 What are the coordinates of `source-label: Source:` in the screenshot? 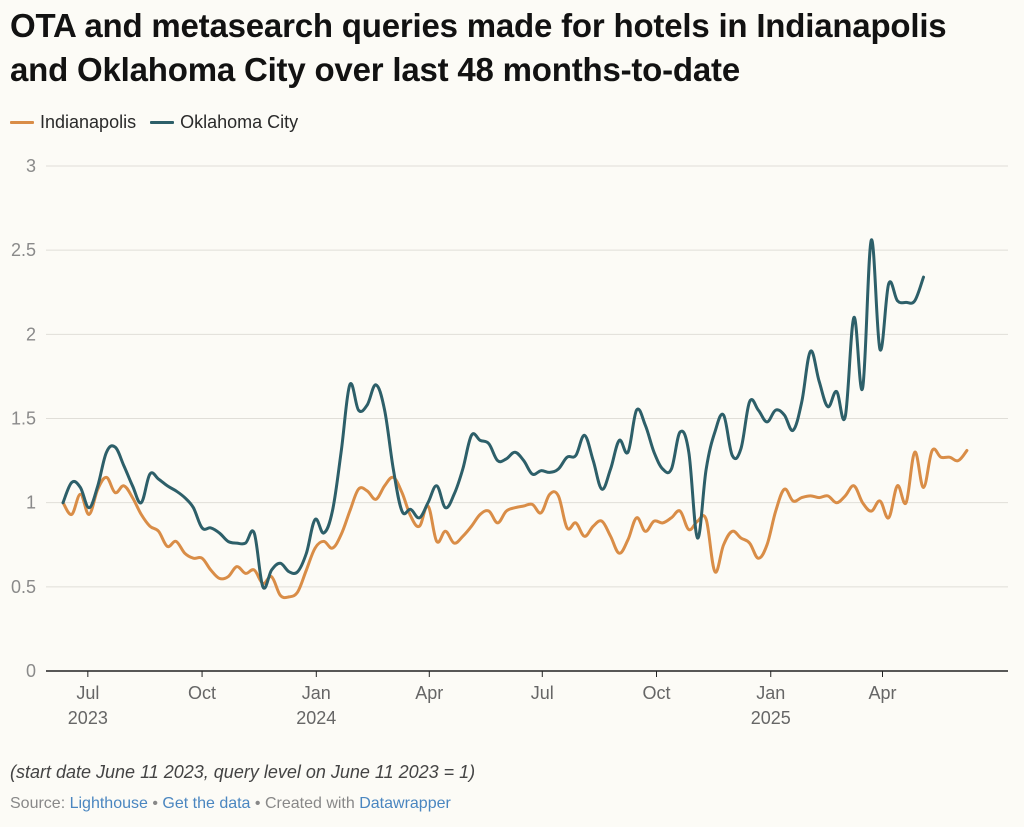 It's located at (40, 803).